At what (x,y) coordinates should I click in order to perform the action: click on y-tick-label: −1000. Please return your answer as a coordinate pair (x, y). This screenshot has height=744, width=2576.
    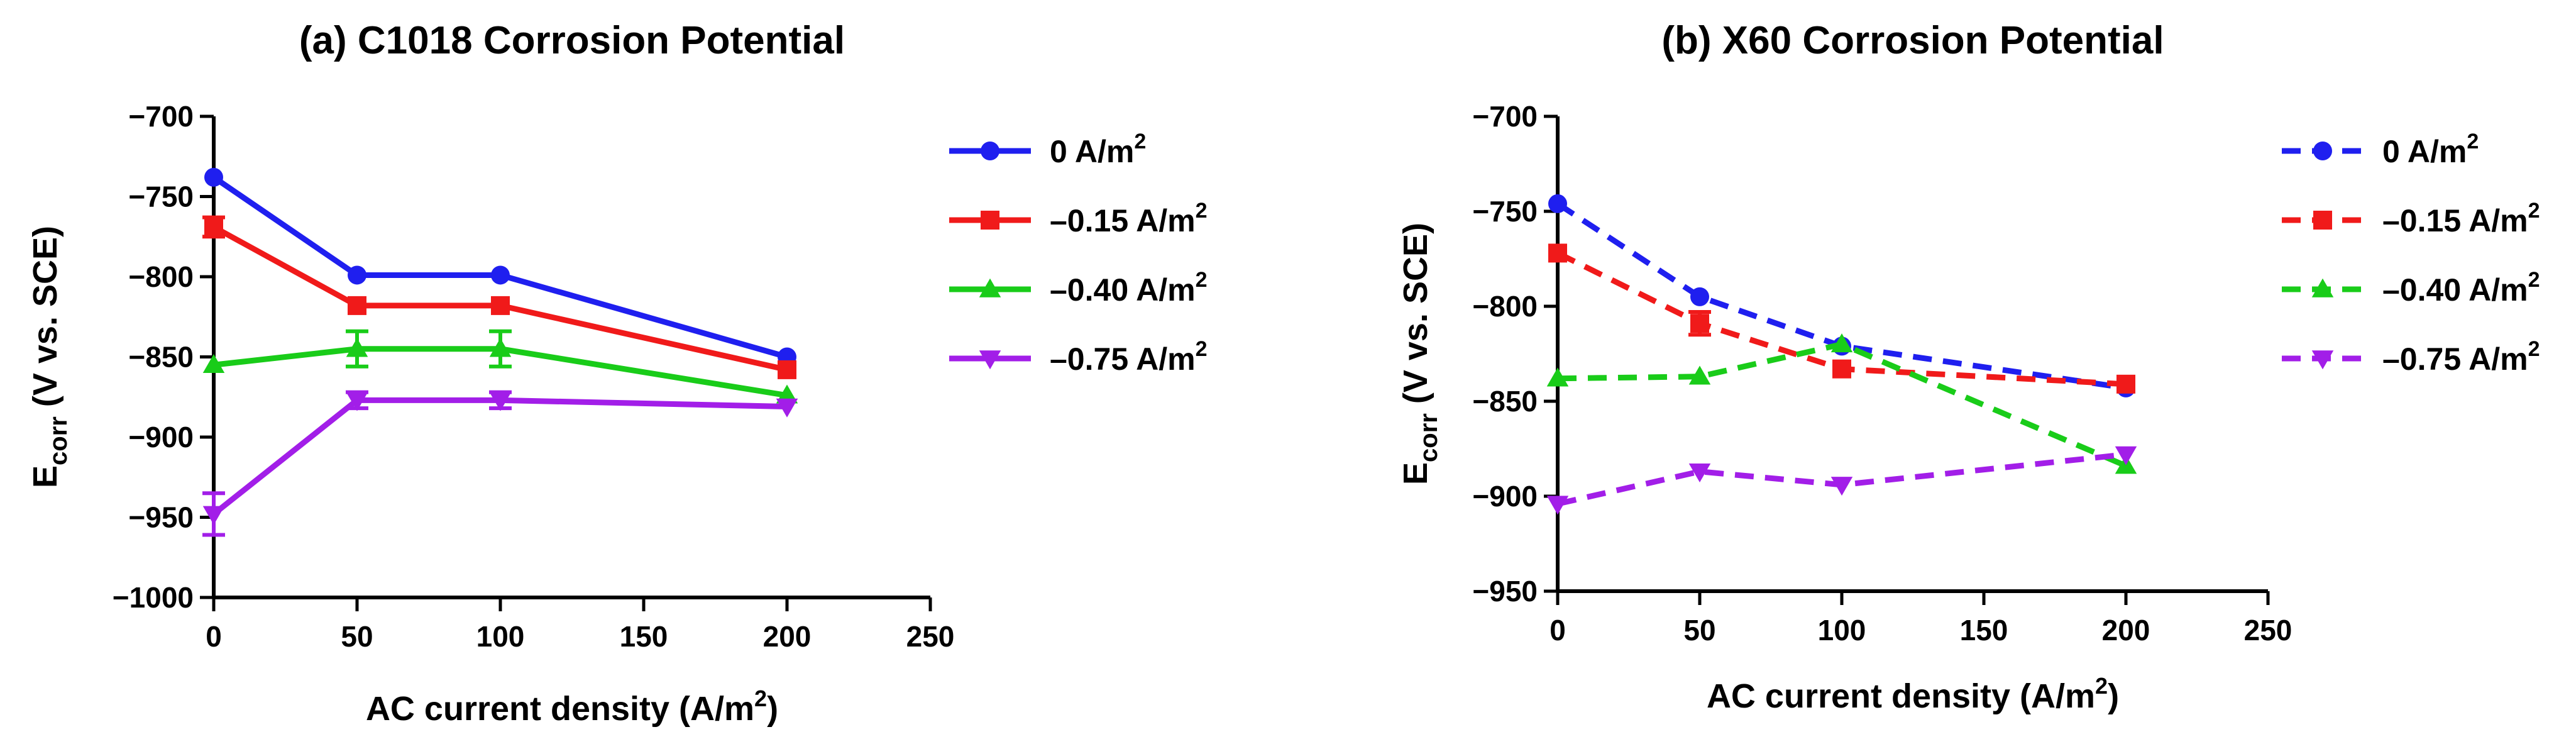
    Looking at the image, I should click on (154, 597).